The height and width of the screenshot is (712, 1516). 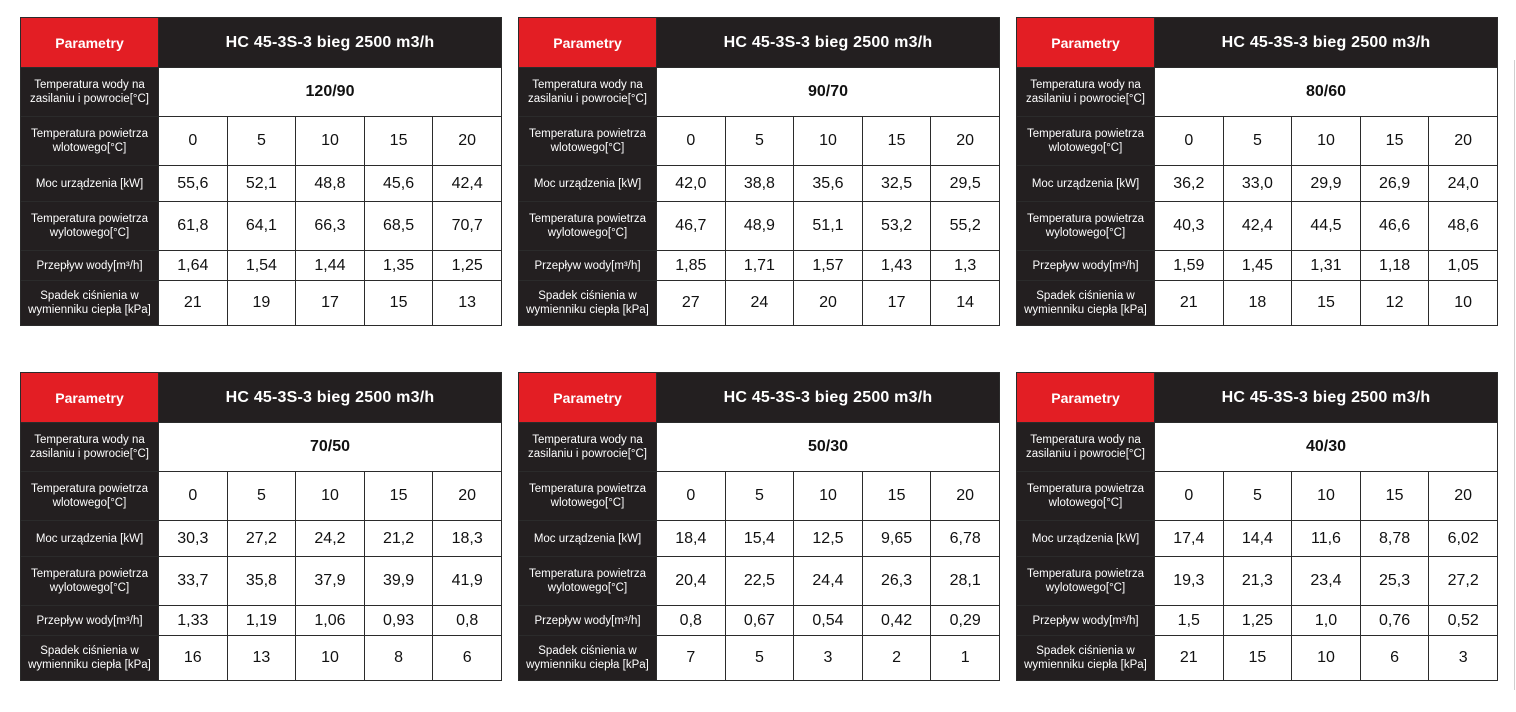 I want to click on table-cell: 1,0, so click(x=1326, y=620).